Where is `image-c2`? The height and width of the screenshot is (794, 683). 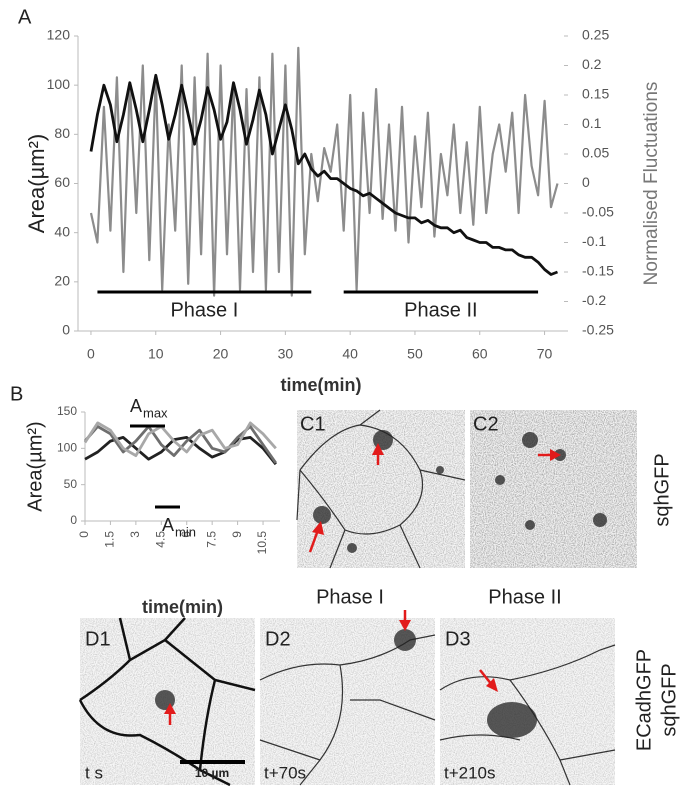
image-c2 is located at coordinates (553, 489).